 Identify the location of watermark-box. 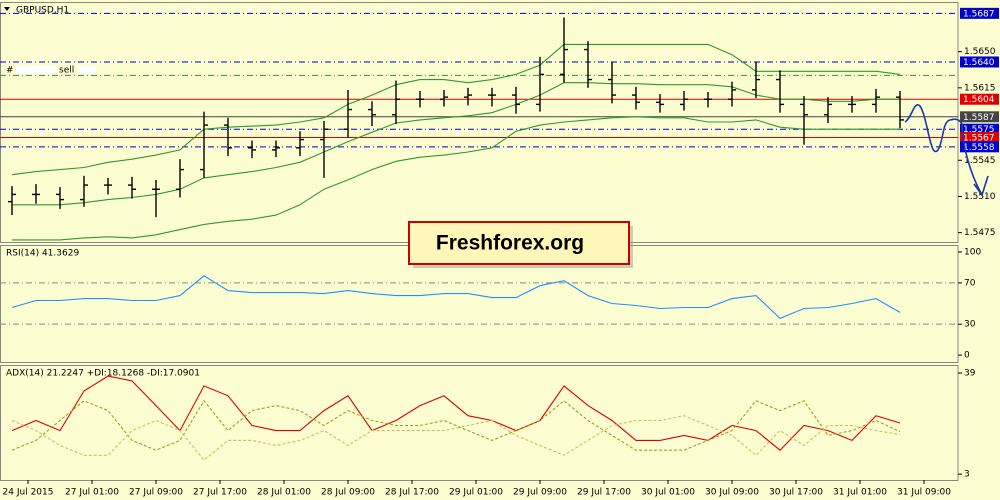
(519, 243).